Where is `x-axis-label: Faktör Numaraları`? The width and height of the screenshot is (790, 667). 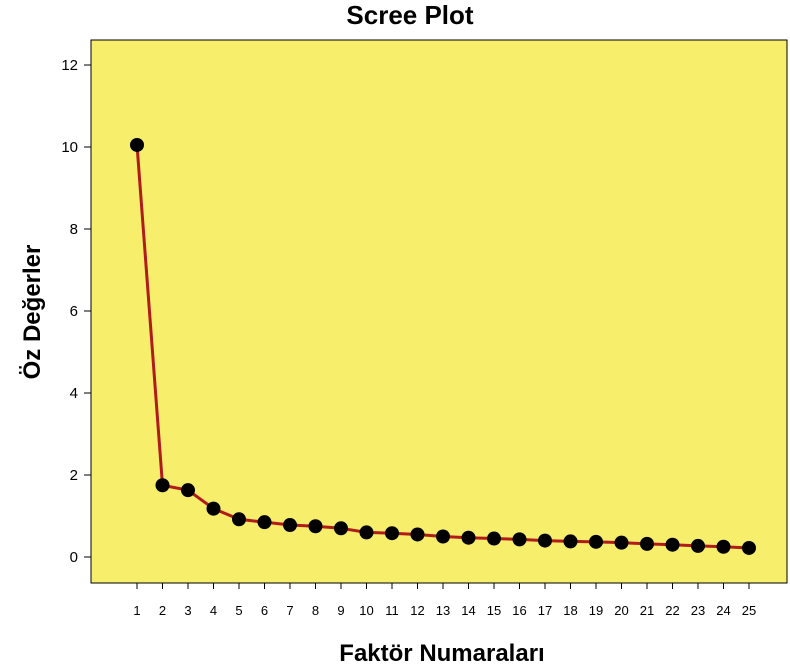 x-axis-label: Faktör Numaraları is located at coordinates (441, 653).